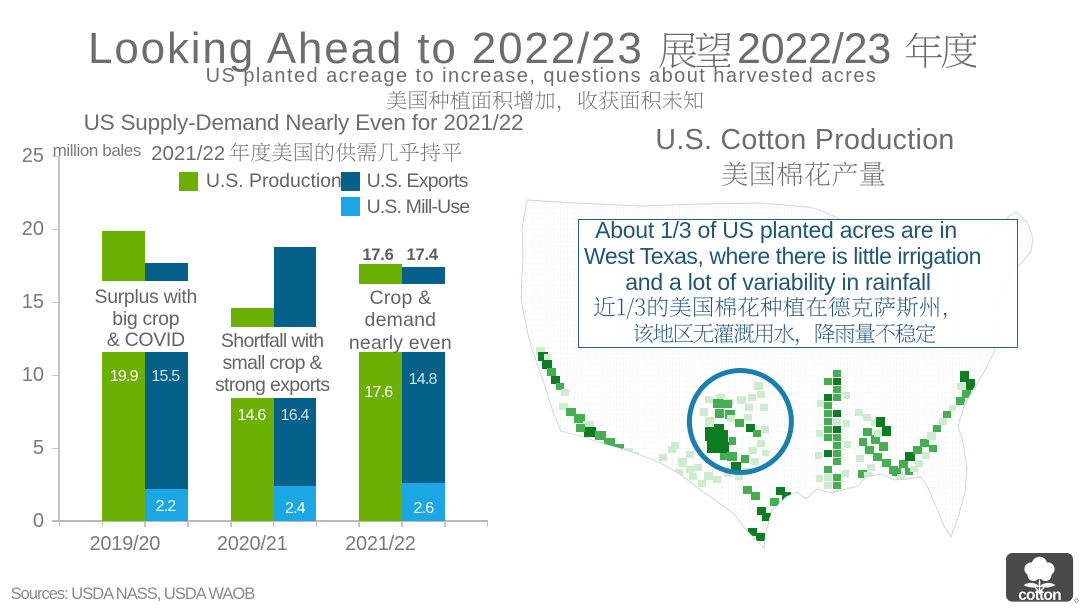 The height and width of the screenshot is (608, 1080). What do you see at coordinates (1039, 595) in the screenshot?
I see `svg-text: cotton` at bounding box center [1039, 595].